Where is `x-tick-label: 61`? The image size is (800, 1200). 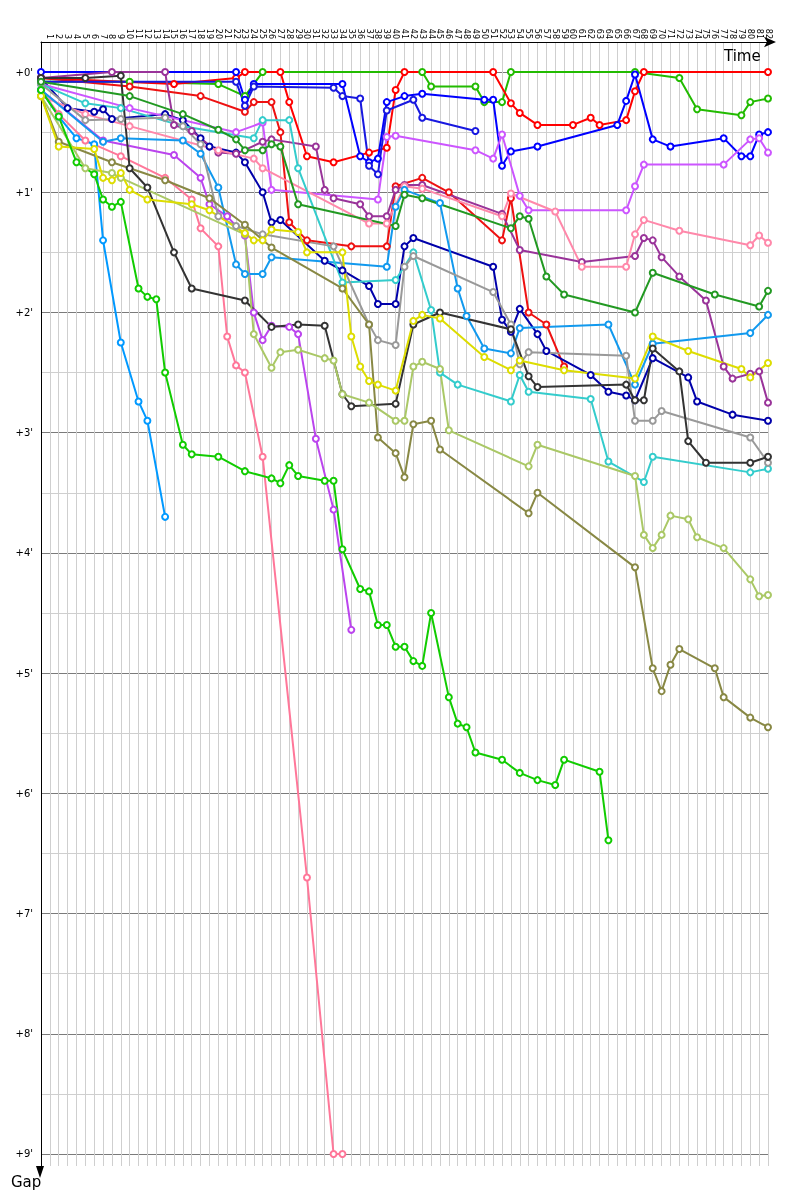 x-tick-label: 61 is located at coordinates (582, 33).